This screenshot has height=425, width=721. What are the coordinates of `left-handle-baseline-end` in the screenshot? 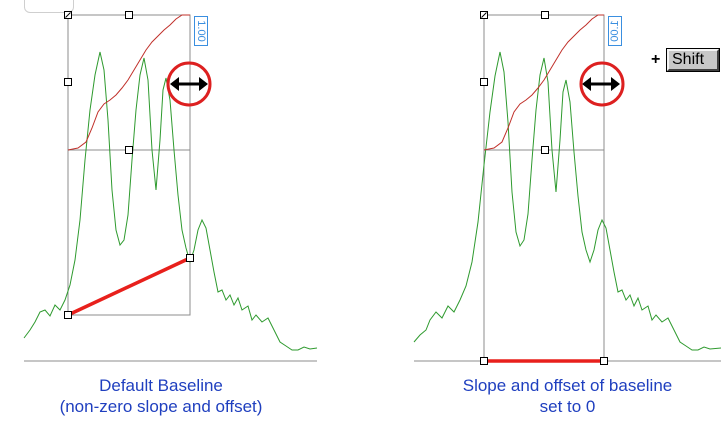 It's located at (190, 258).